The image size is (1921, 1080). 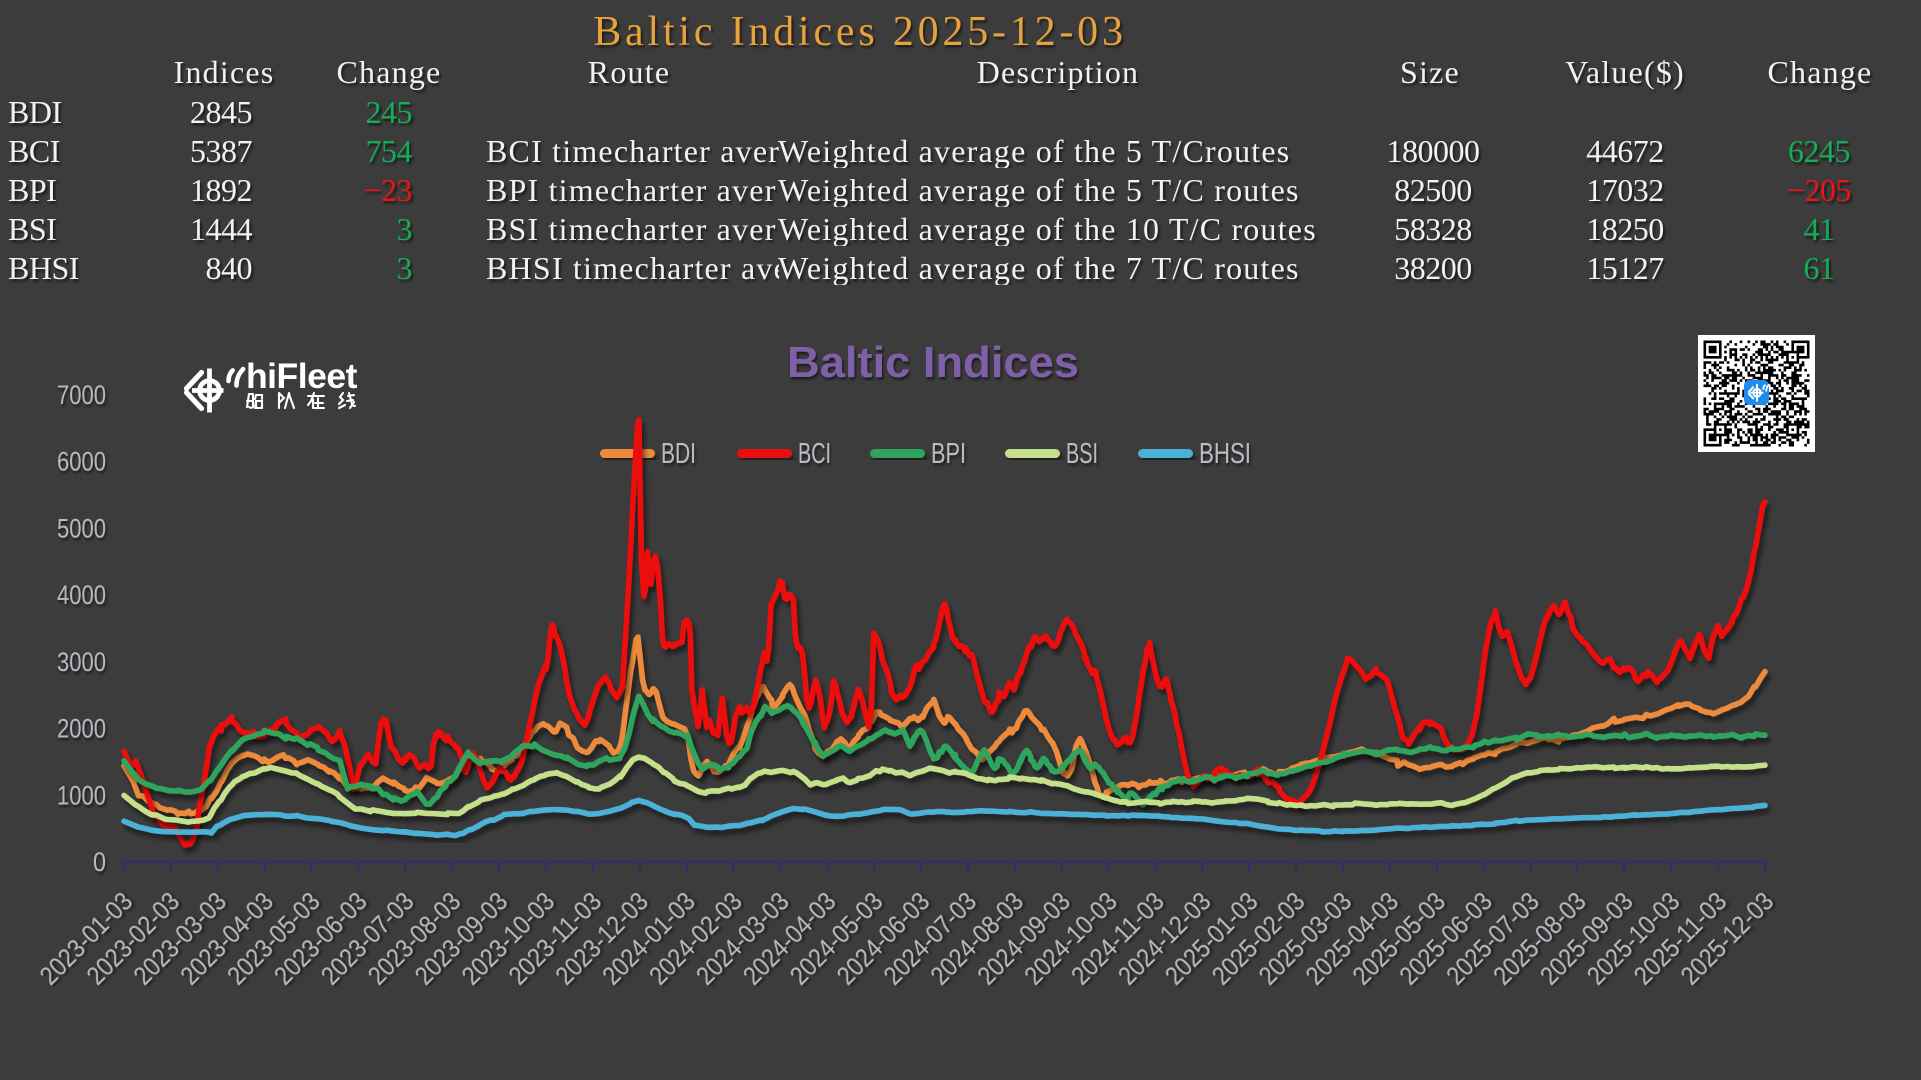 What do you see at coordinates (99, 862) in the screenshot?
I see `svg-text: 0` at bounding box center [99, 862].